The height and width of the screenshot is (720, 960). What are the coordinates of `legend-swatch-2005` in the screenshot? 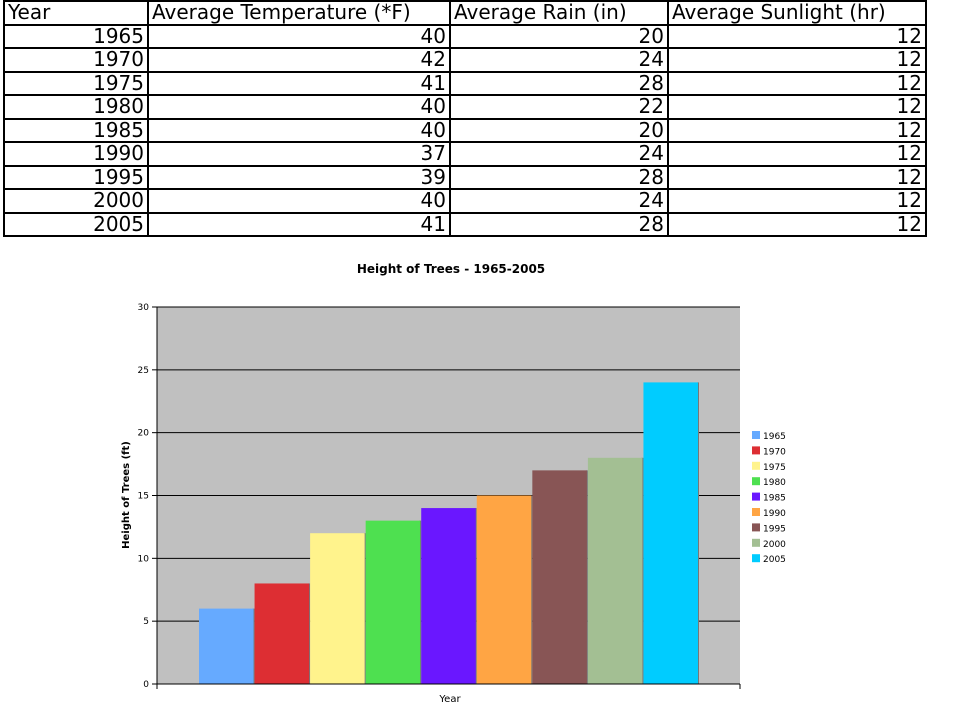 It's located at (756, 558).